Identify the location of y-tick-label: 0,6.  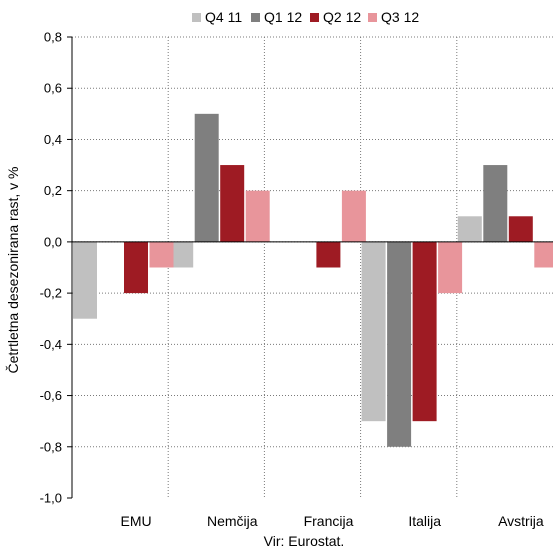
(53, 88).